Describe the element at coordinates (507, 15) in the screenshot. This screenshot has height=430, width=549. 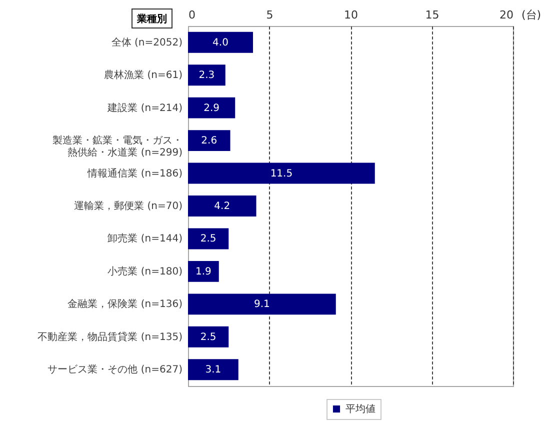
I see `x-tick-label: 20` at that location.